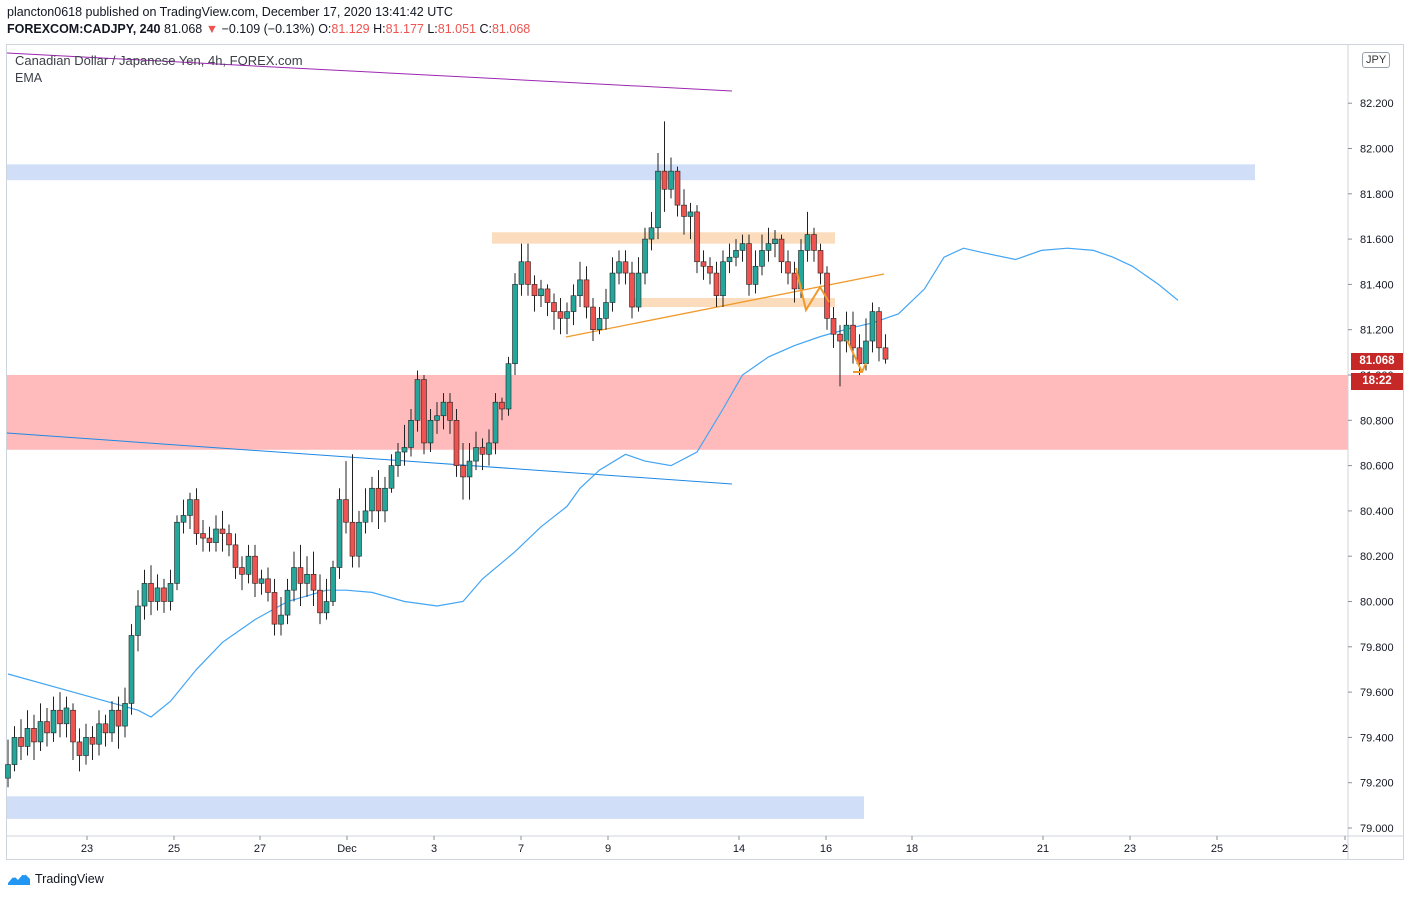 The width and height of the screenshot is (1410, 898). What do you see at coordinates (677, 412) in the screenshot?
I see `demand-zone-red` at bounding box center [677, 412].